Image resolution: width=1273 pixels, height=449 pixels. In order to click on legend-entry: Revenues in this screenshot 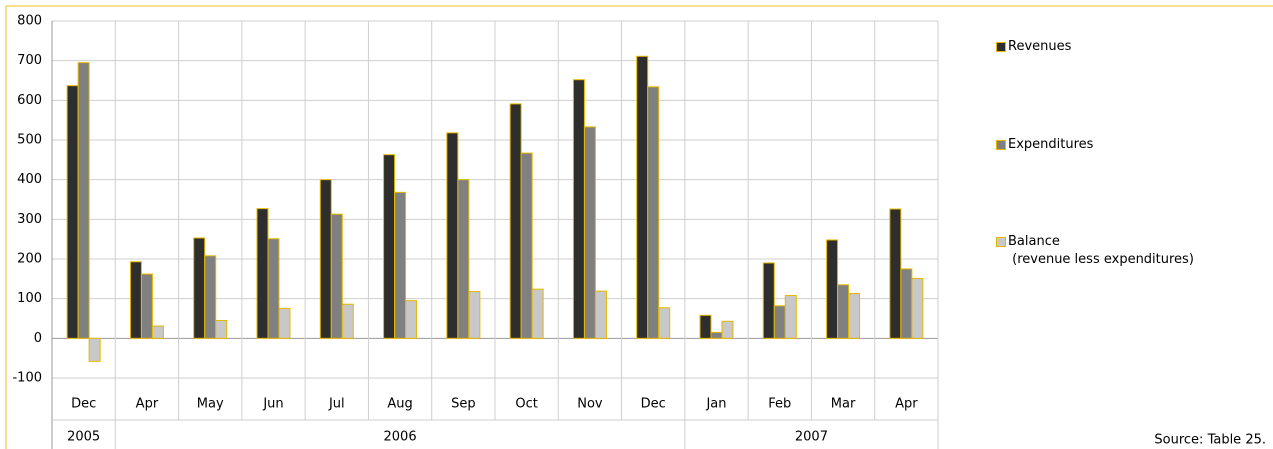, I will do `click(1034, 47)`.